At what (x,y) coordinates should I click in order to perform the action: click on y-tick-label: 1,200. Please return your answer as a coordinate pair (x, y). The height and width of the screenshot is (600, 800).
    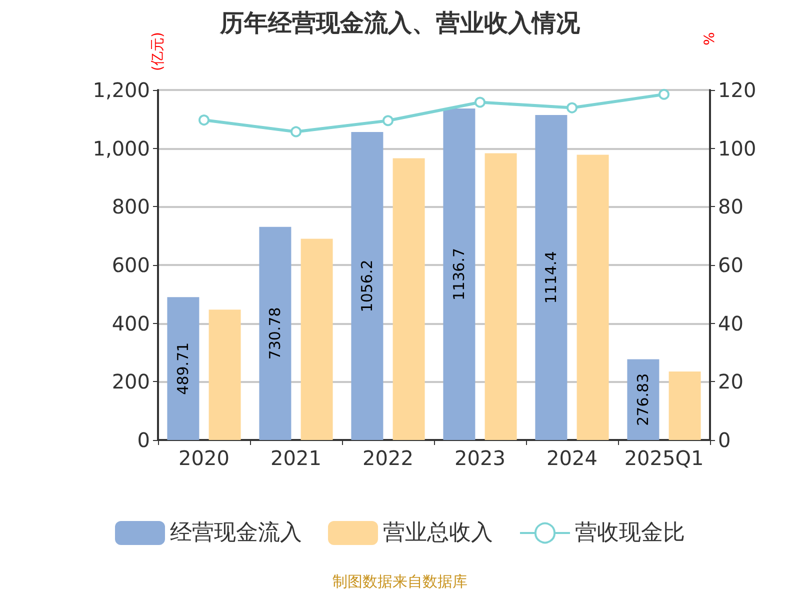
    Looking at the image, I should click on (121, 90).